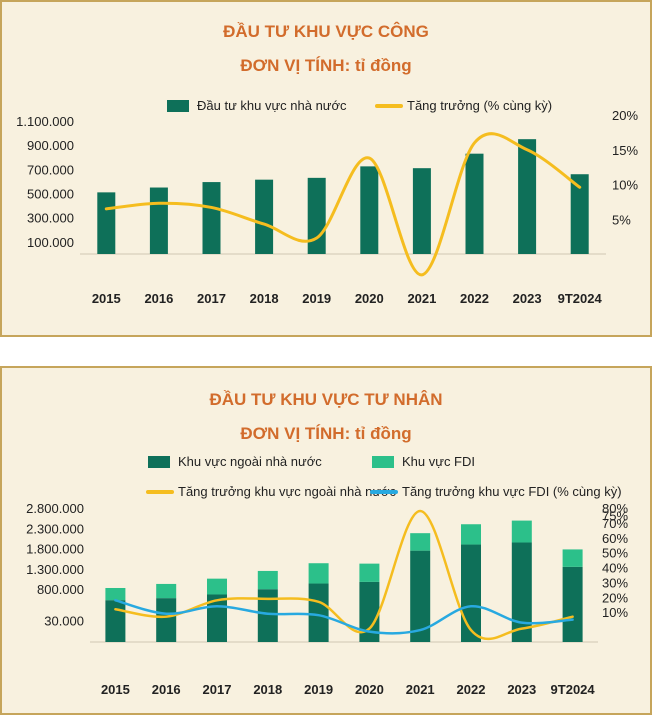 The width and height of the screenshot is (654, 717). Describe the element at coordinates (45, 121) in the screenshot. I see `y-tick-label: 1.100.000` at that location.